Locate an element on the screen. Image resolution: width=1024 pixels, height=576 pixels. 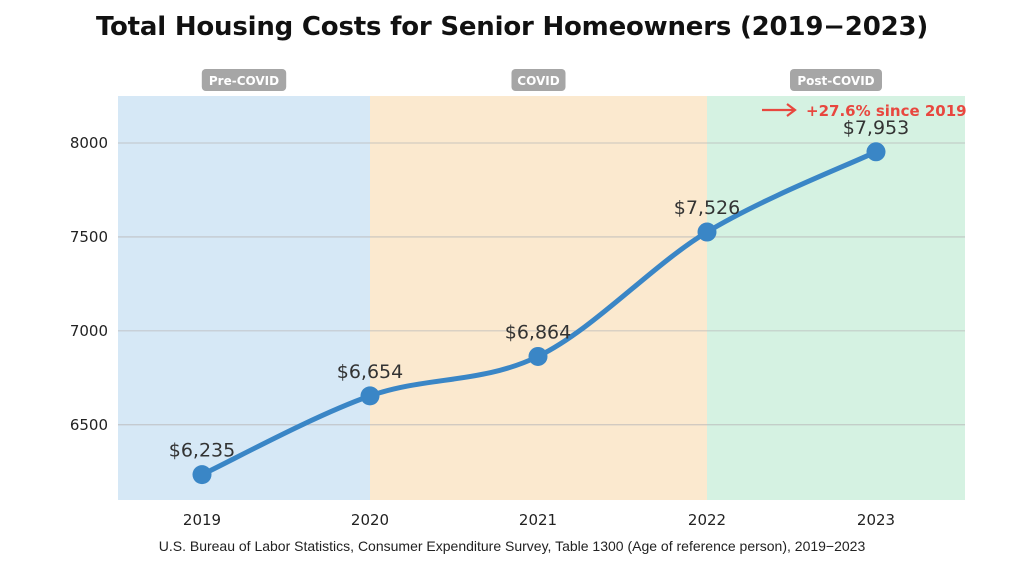
y-tick-label: 7500 is located at coordinates (89, 237).